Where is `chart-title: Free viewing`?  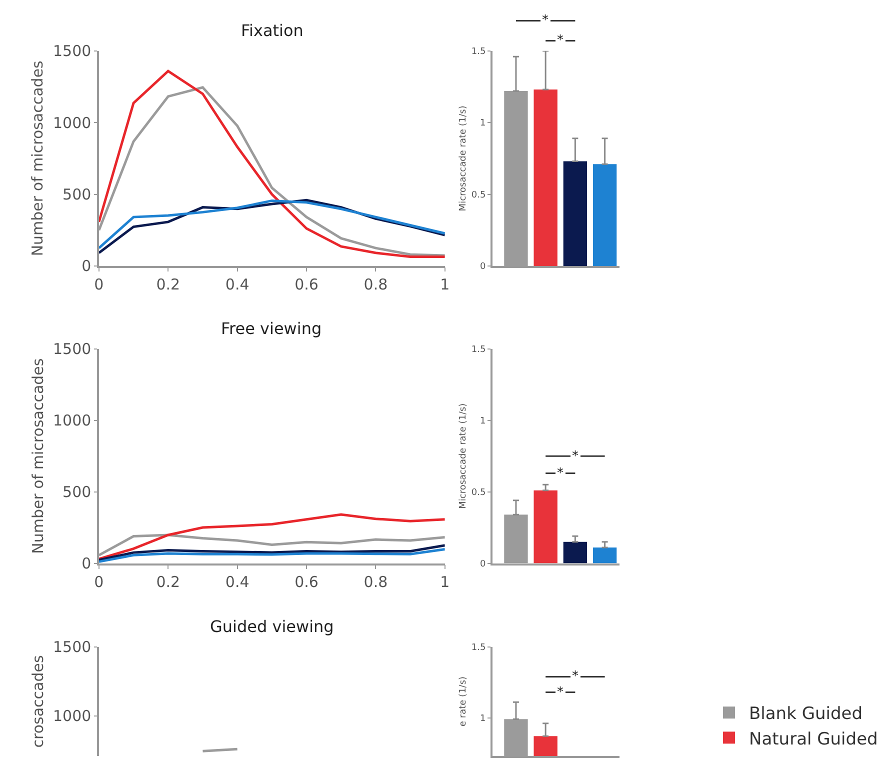 chart-title: Free viewing is located at coordinates (271, 328).